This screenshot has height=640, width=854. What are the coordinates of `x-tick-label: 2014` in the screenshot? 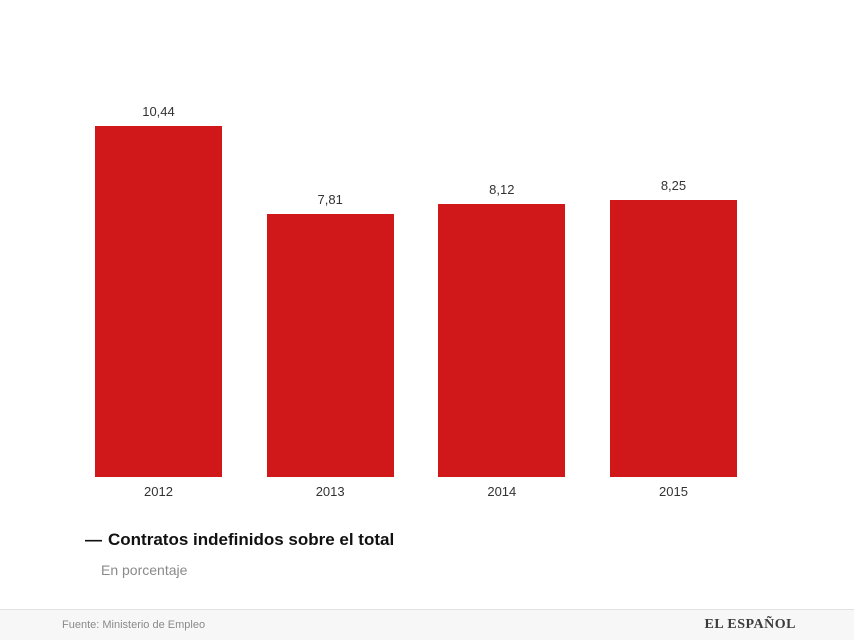 It's located at (502, 491).